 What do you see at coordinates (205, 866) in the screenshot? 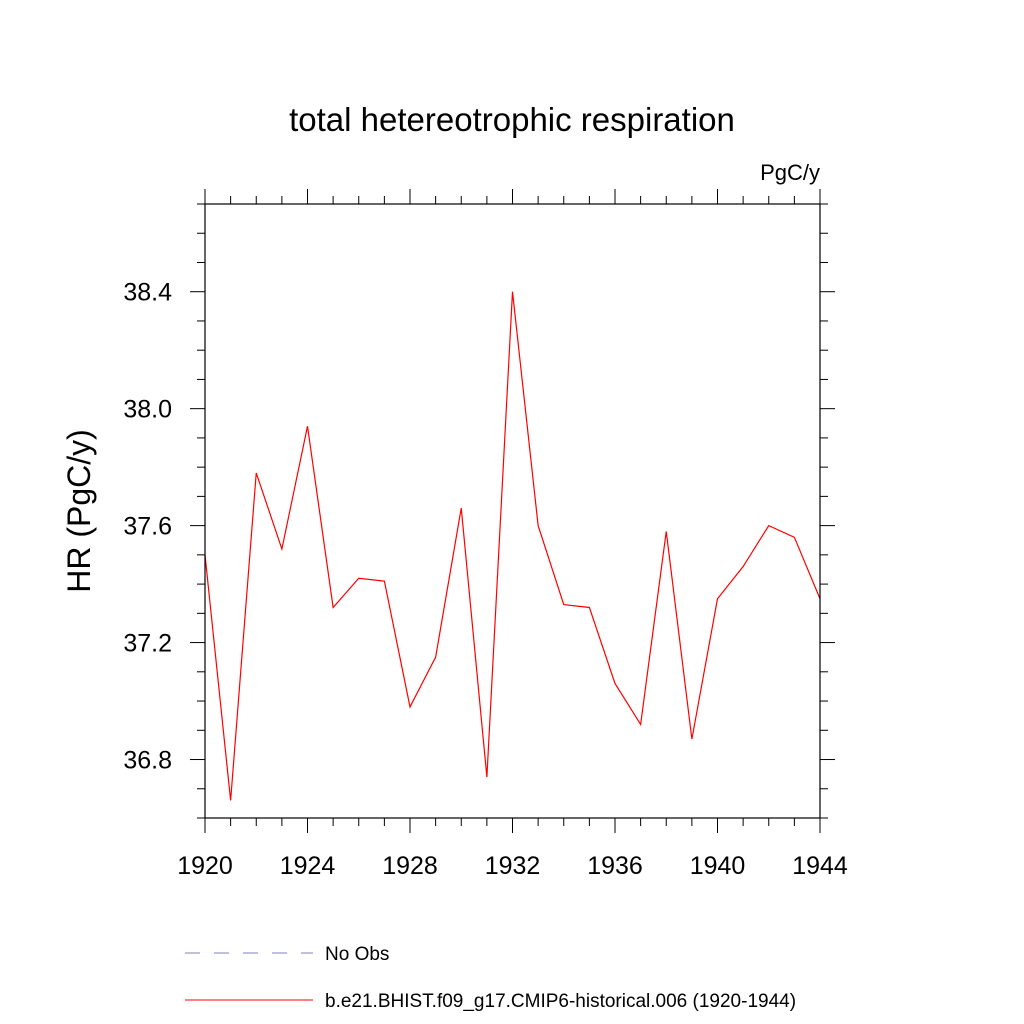
I see `x-tick-label: 1920` at bounding box center [205, 866].